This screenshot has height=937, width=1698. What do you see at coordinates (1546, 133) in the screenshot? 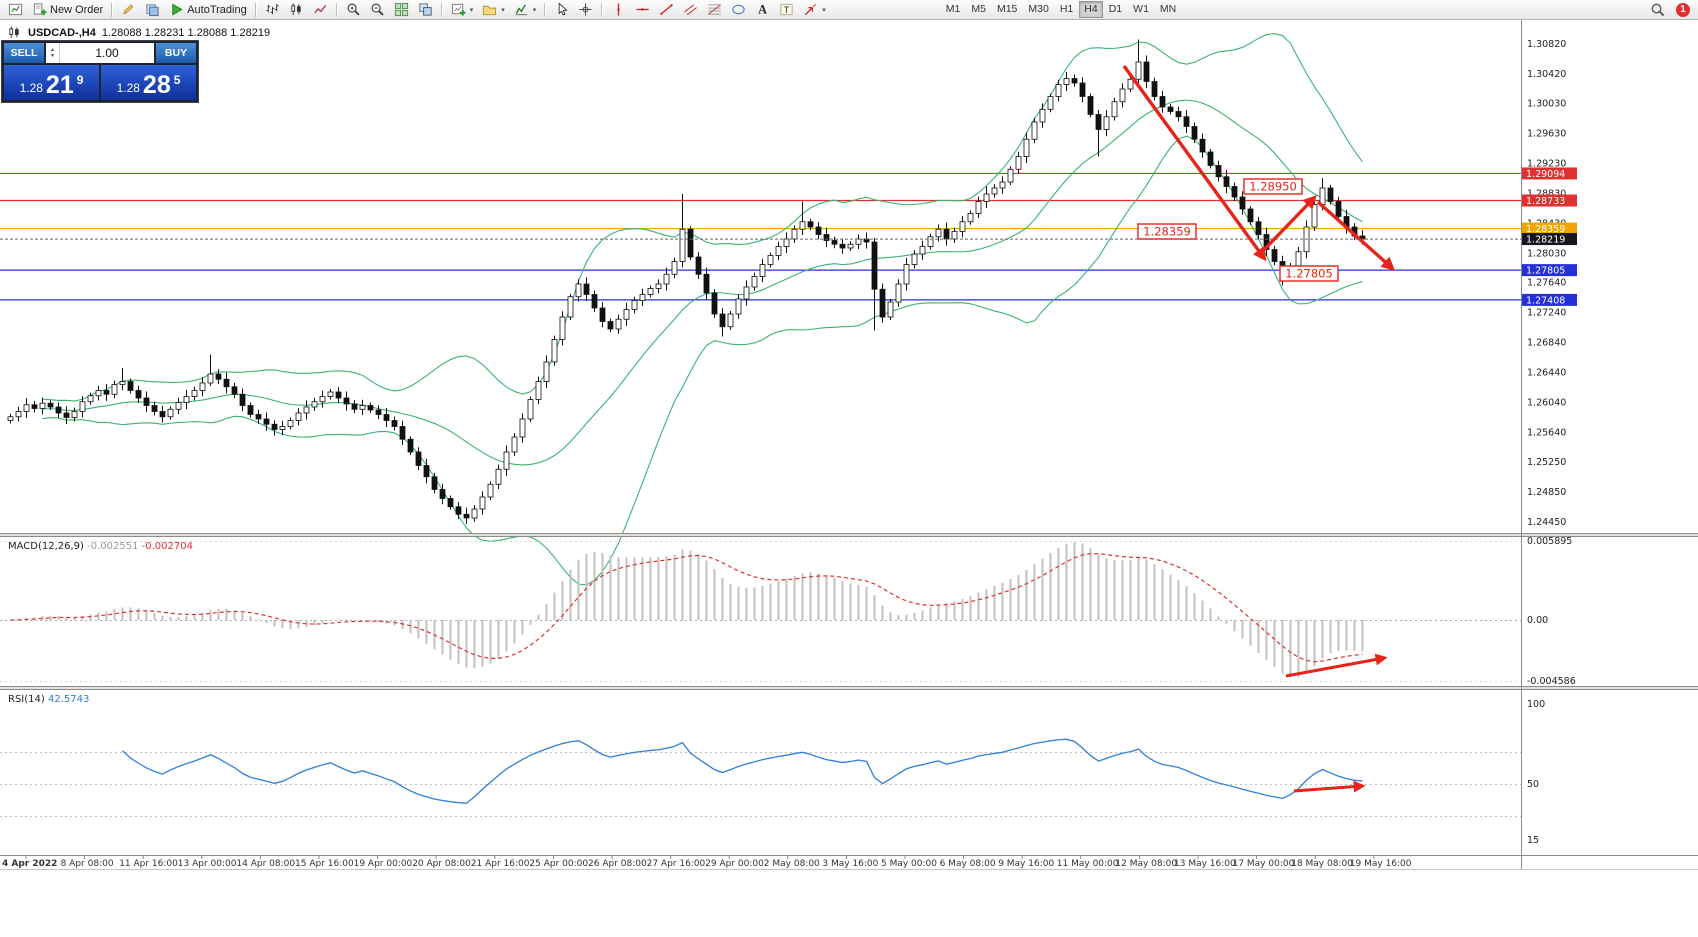
I see `svg-text: 1.29630` at bounding box center [1546, 133].